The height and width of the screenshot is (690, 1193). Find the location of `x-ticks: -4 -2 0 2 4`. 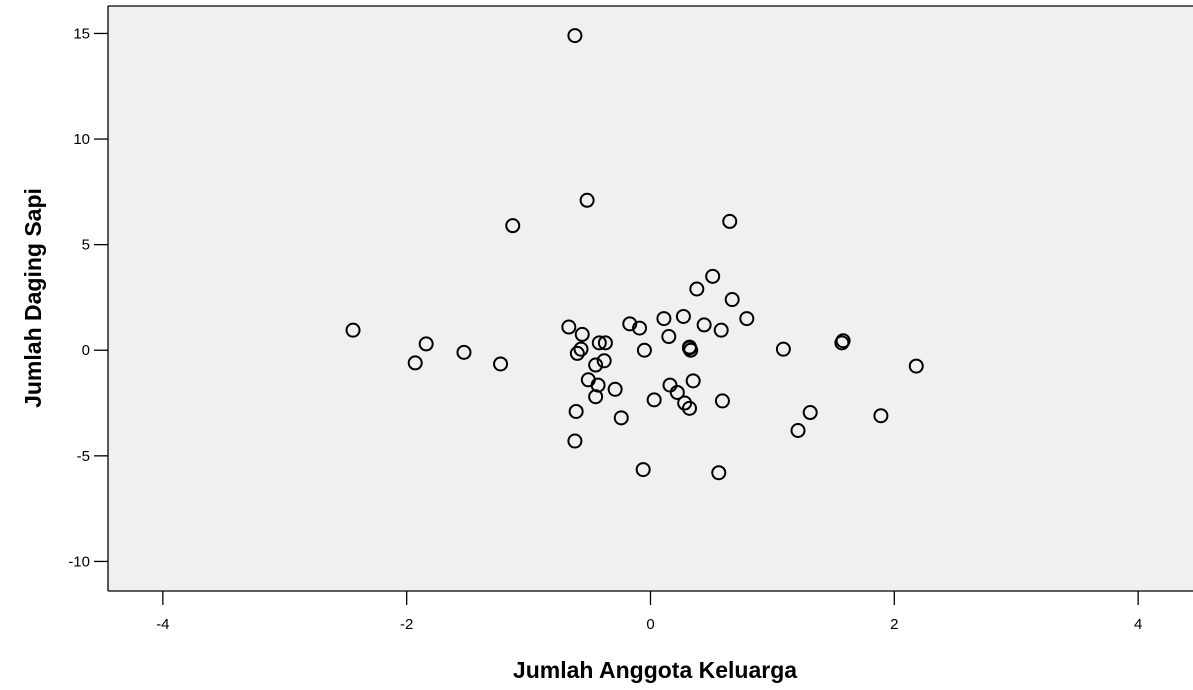

x-ticks: -4 -2 0 2 4 is located at coordinates (649, 612).